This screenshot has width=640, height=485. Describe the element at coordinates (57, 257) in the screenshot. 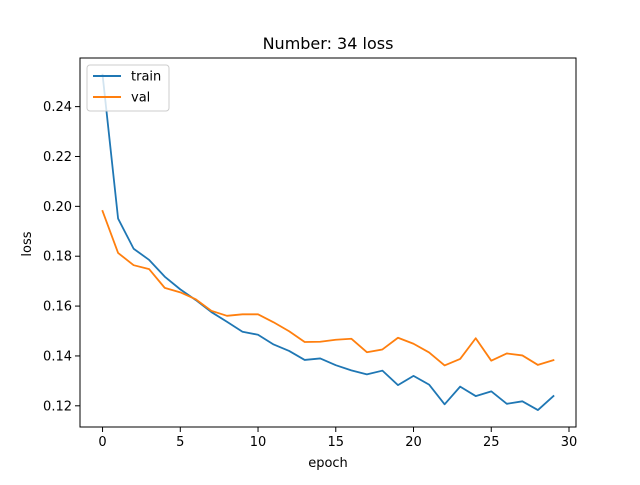

I see `y-tick-label-0.18: 0.18` at that location.